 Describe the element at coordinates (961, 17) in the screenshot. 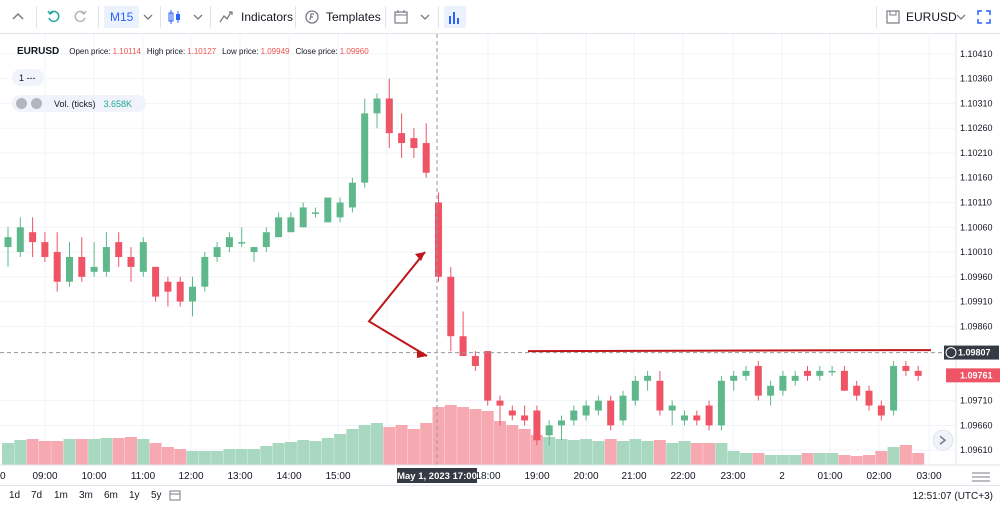

I see `symbol-chevron-down-icon` at that location.